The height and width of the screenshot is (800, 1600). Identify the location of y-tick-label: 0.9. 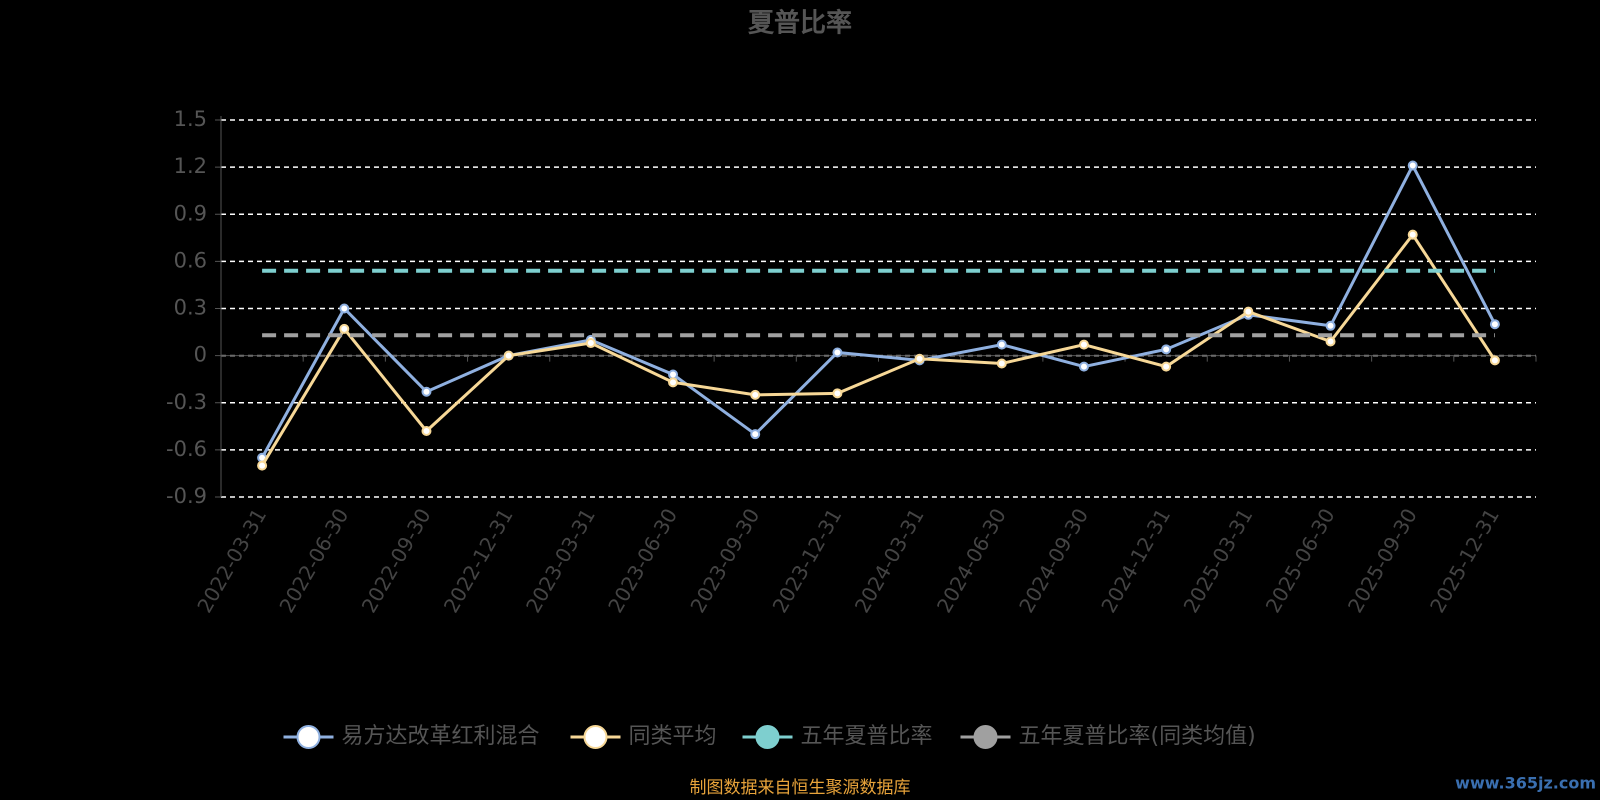
(190, 213).